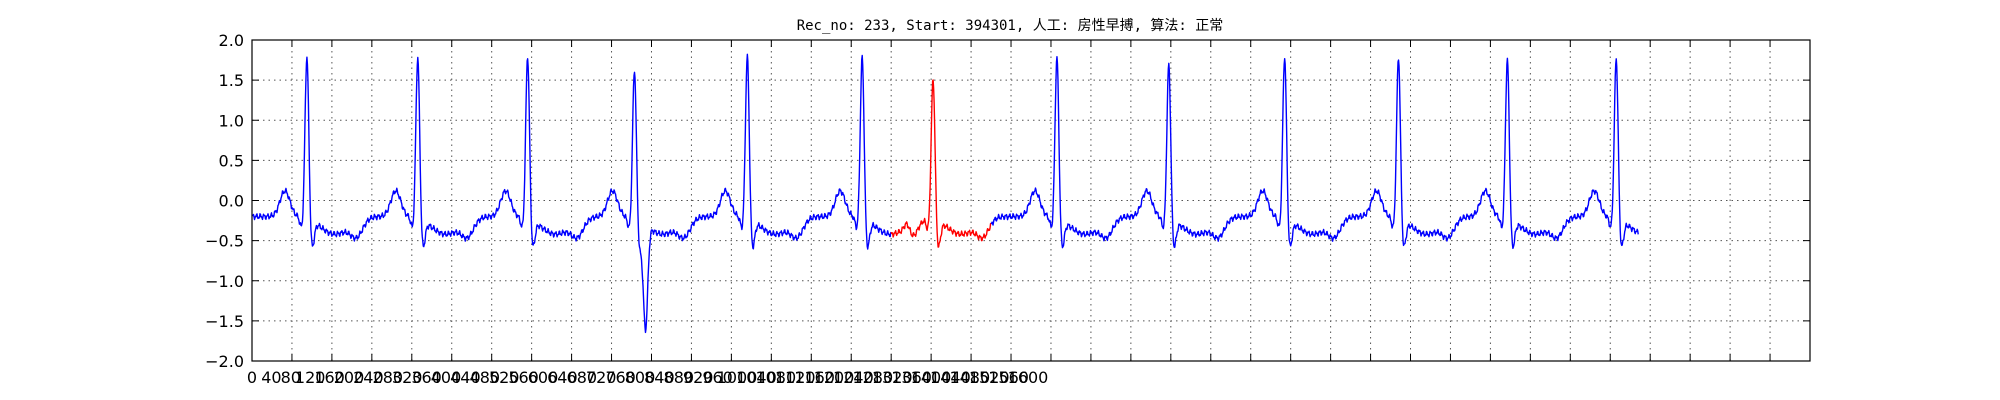 Image resolution: width=2000 pixels, height=400 pixels. Describe the element at coordinates (582, 377) in the screenshot. I see `x-tick-label: 680` at that location.